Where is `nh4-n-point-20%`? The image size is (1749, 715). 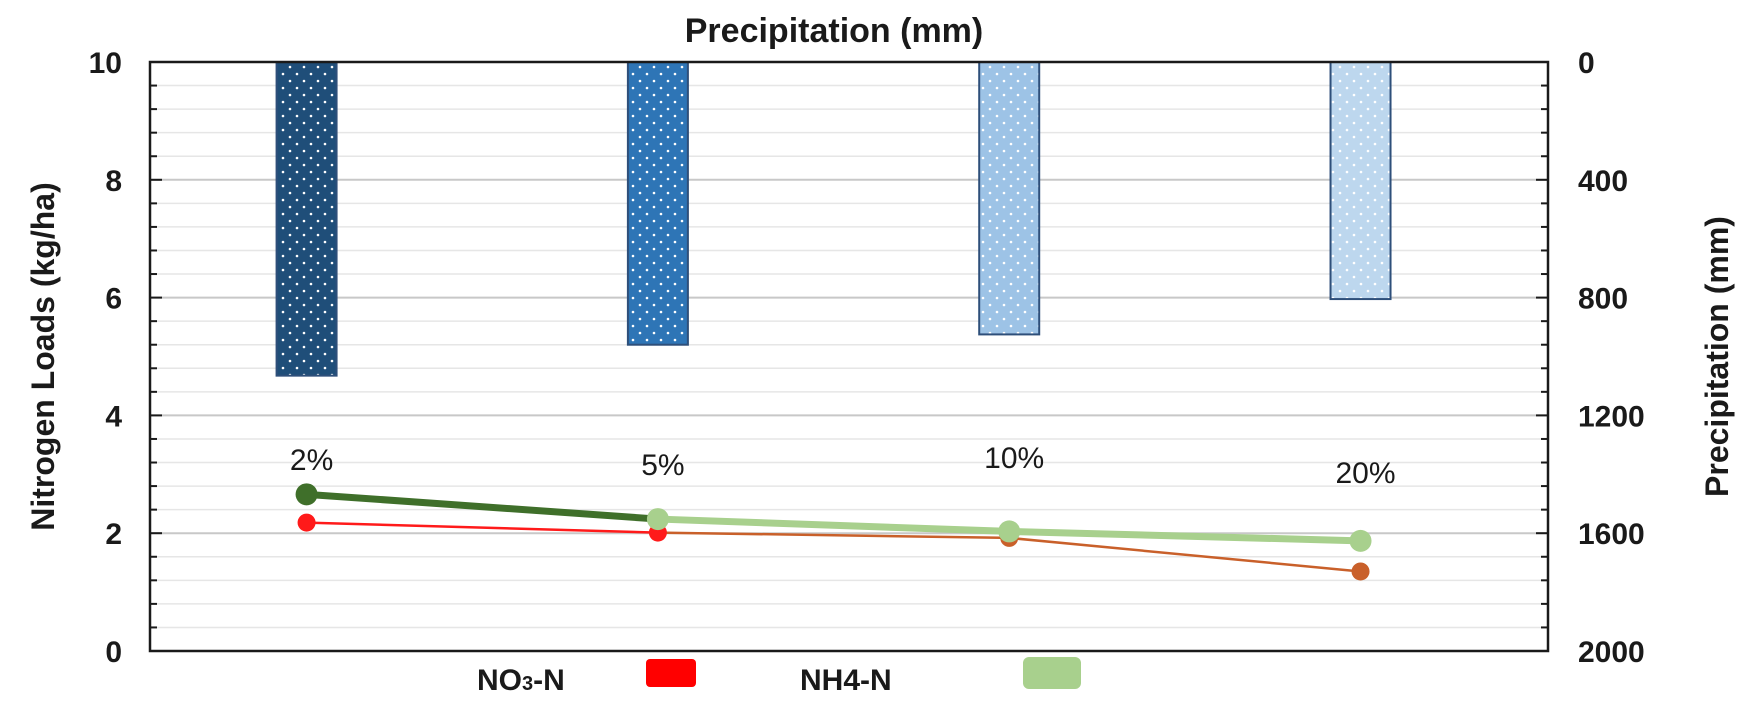
nh4-n-point-20% is located at coordinates (1360, 540).